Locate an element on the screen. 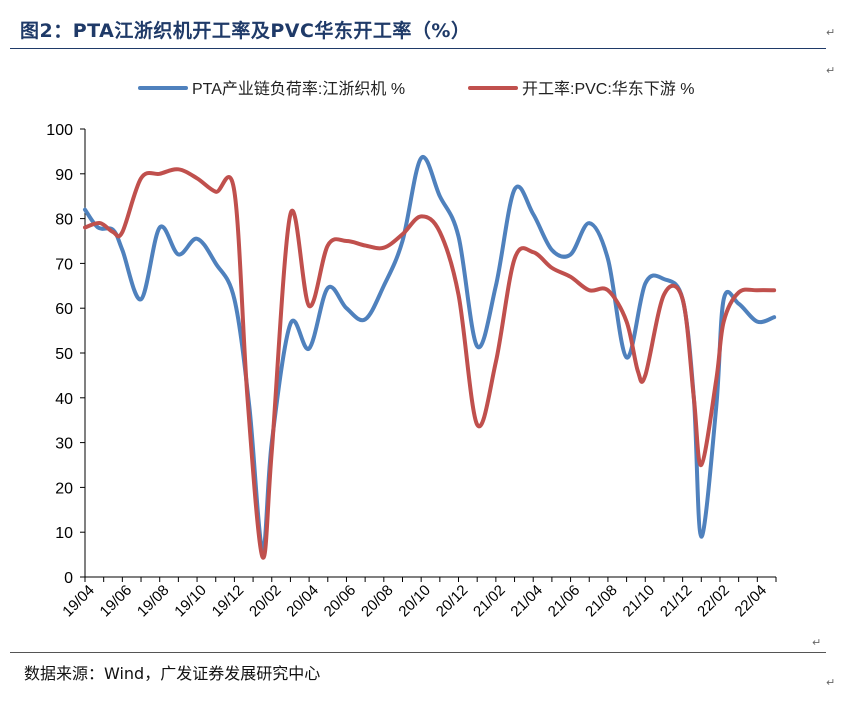  x-tick-label: 22/02 is located at coordinates (713, 601).